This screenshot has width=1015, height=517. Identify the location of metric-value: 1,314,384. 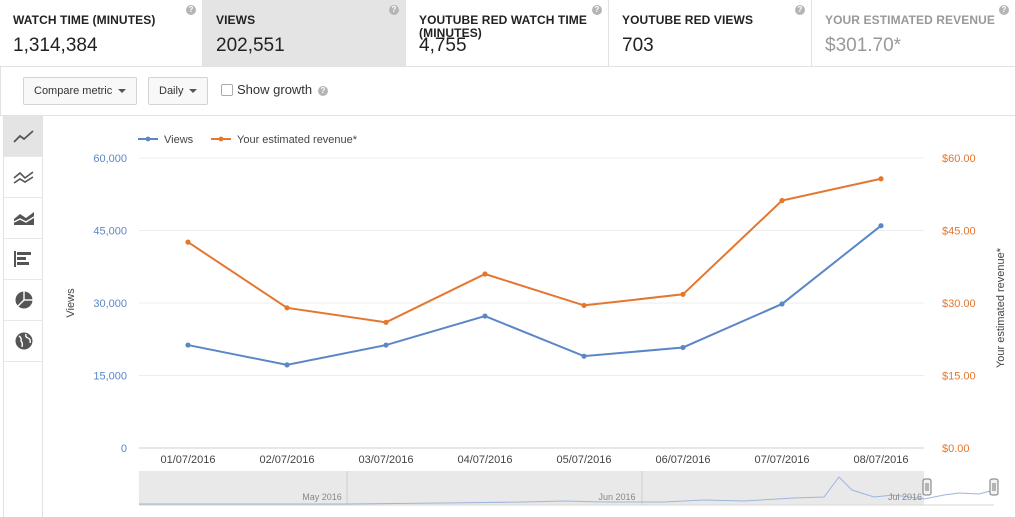
(55, 45).